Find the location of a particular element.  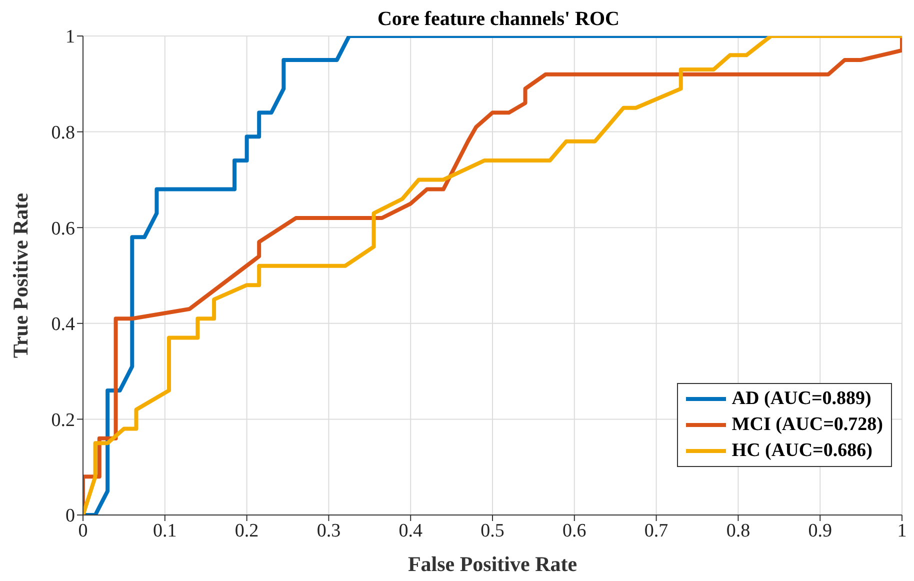

legend-label: MCI (AUC=0.728) is located at coordinates (807, 425).